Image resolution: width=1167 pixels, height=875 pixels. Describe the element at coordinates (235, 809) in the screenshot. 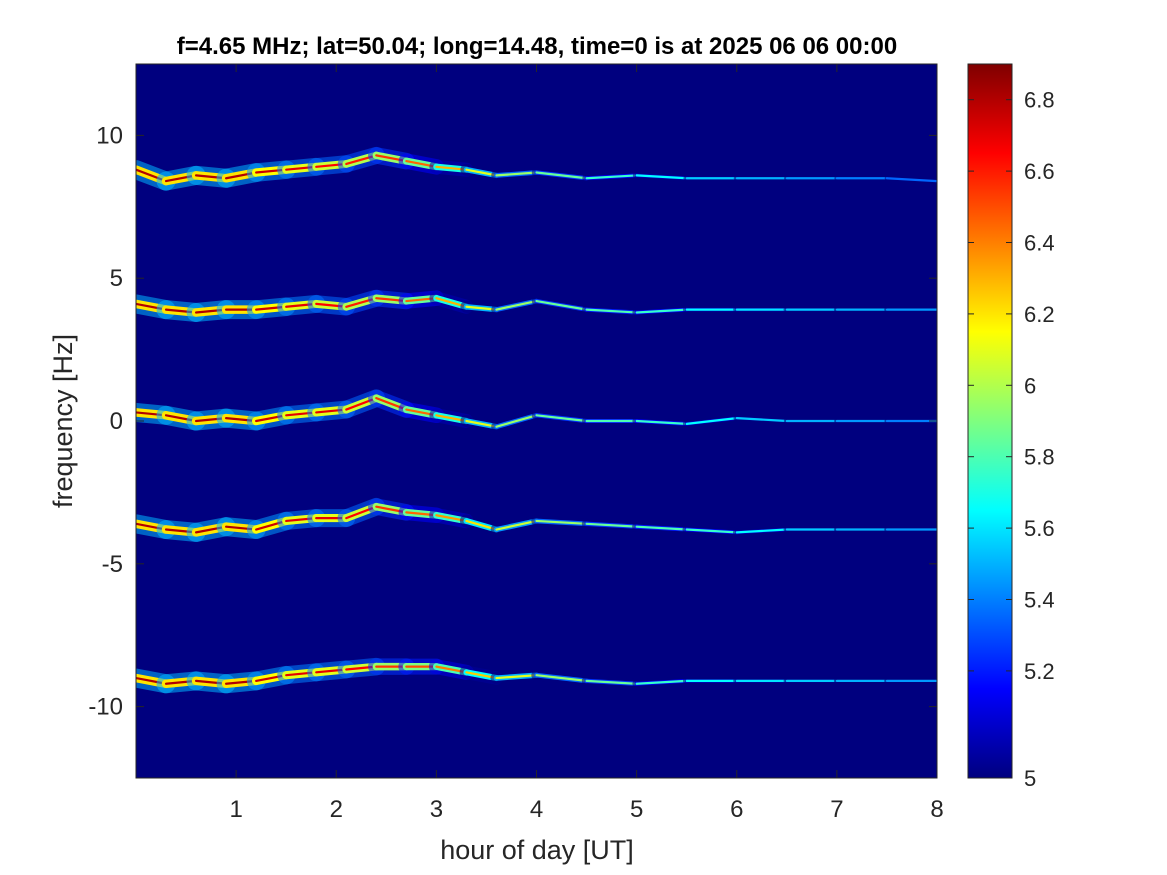

I see `x-tick-label: 1` at that location.